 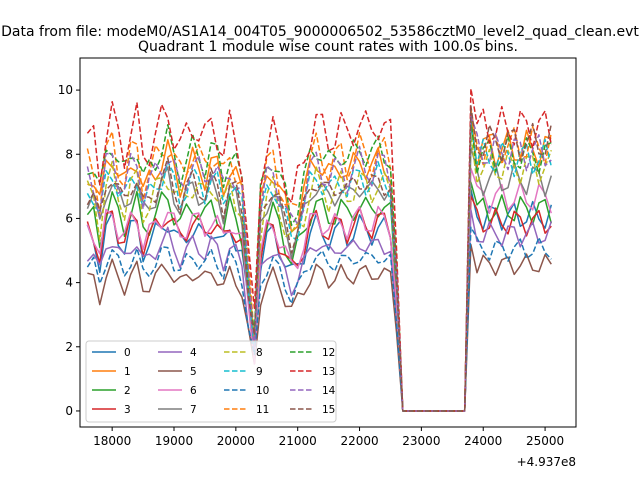 I want to click on legend-label-14: 14, so click(x=329, y=391).